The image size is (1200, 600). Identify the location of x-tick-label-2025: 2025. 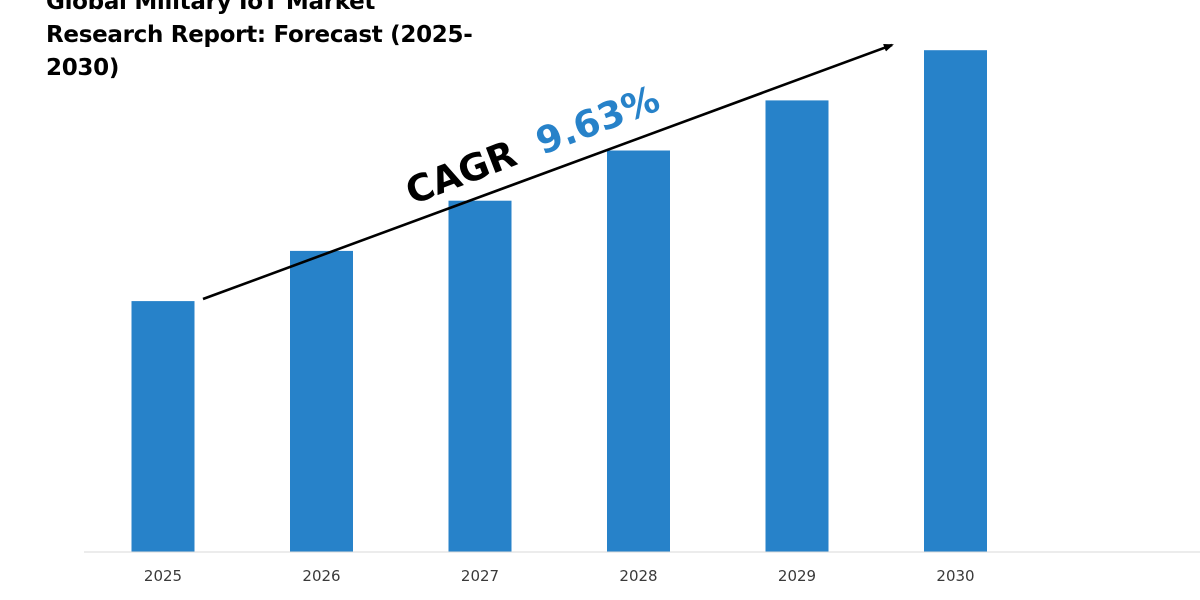
(163, 576).